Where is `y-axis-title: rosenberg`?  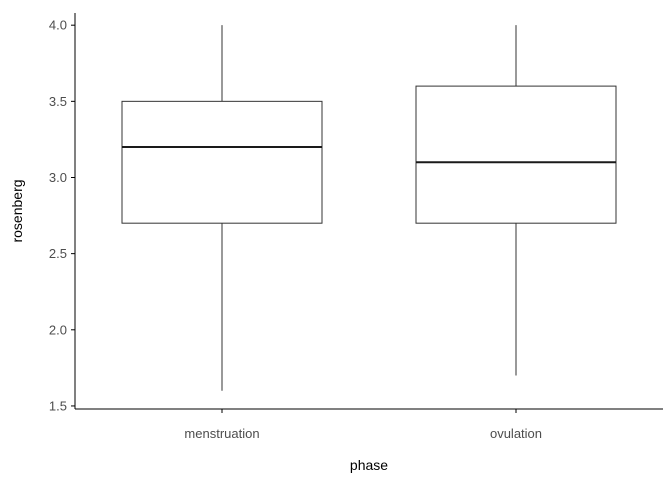 y-axis-title: rosenberg is located at coordinates (17, 210).